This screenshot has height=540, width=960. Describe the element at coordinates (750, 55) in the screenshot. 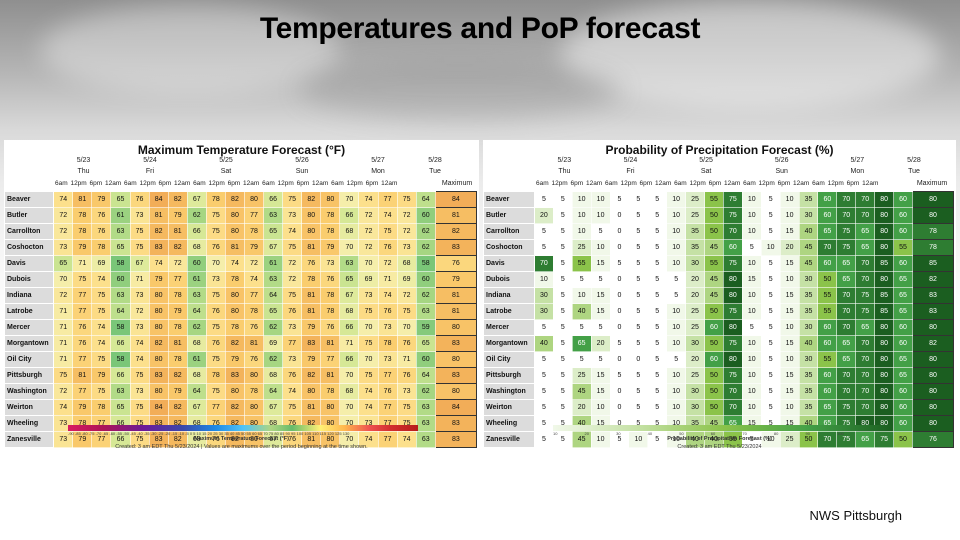

I see `cloud-shape` at that location.